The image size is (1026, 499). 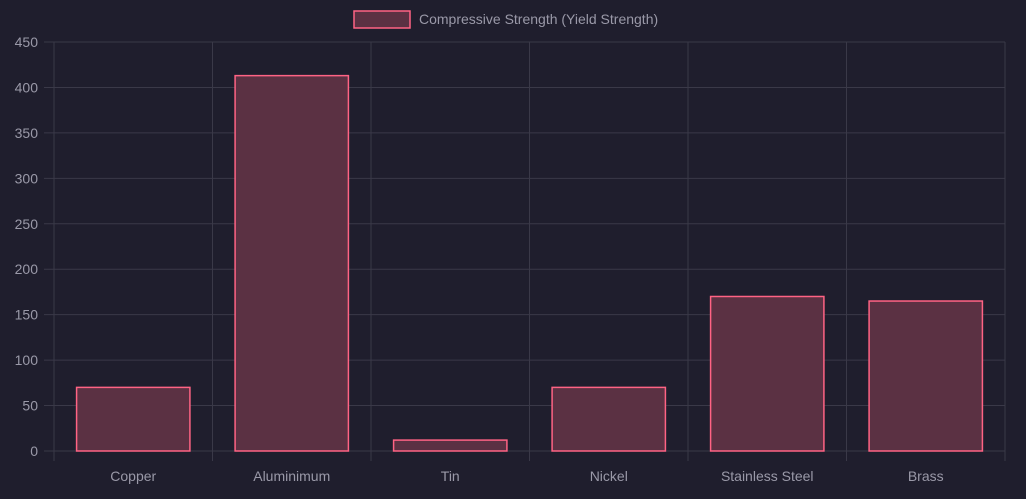 I want to click on legend: Compressive Strength (Yield Strength), so click(x=505, y=19).